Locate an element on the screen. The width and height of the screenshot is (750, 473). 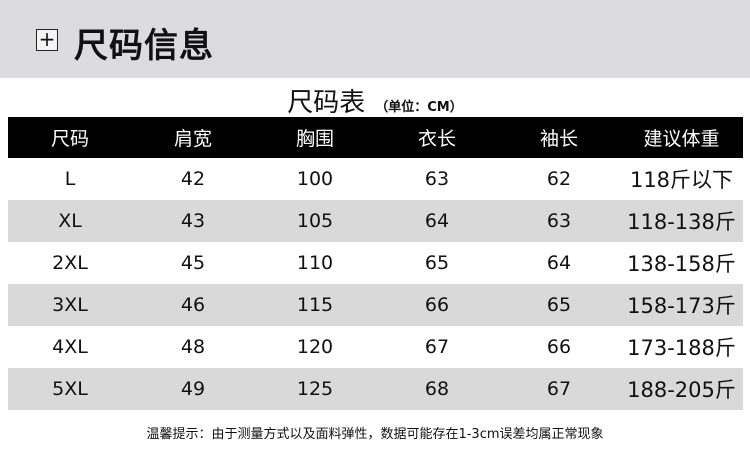
footnote: 温馨提示：由于测量方式以及面料弹性，数据可能存在1-3cm误差均属正常现象 is located at coordinates (375, 434).